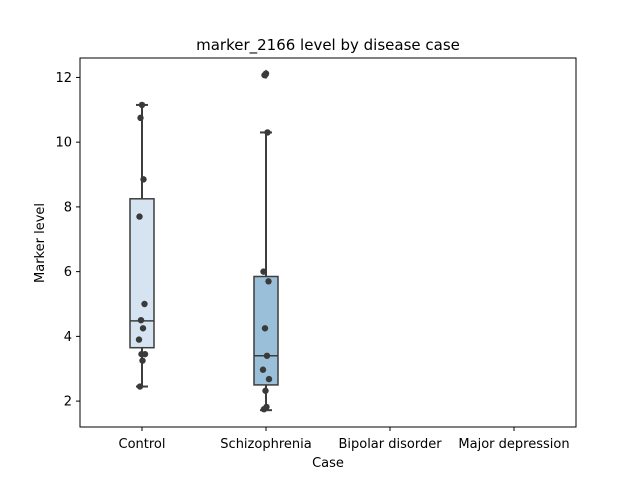  I want to click on y-tick-label: 12, so click(63, 78).